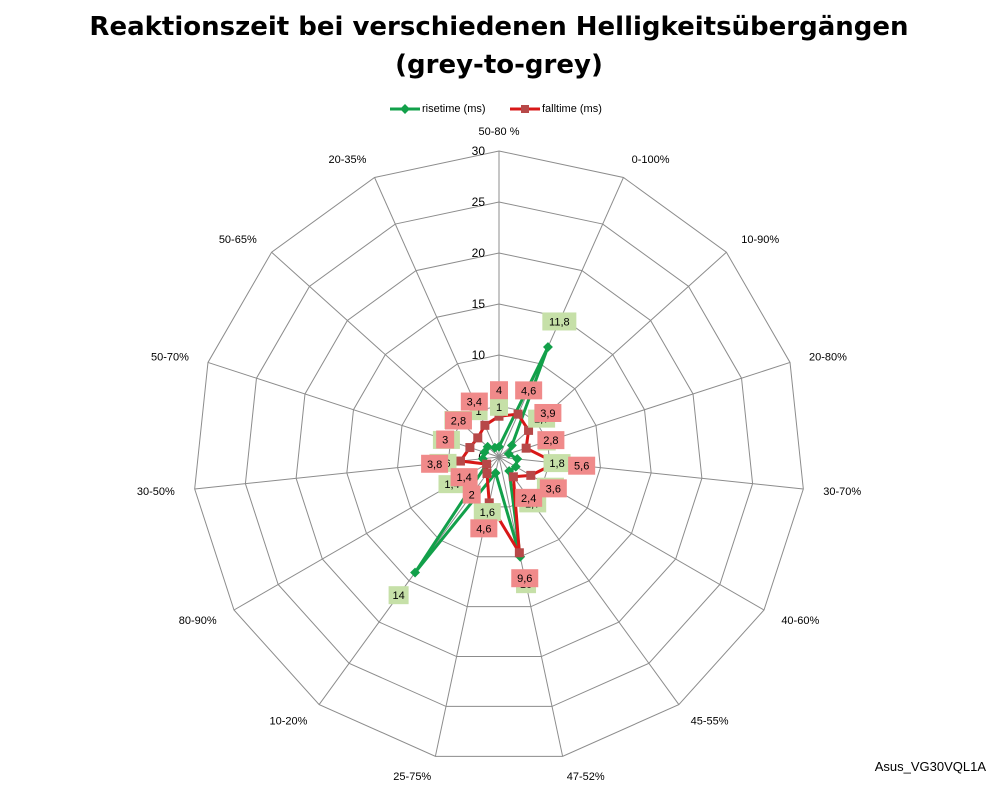 The image size is (998, 786). I want to click on falltime-series-line, so click(508, 483).